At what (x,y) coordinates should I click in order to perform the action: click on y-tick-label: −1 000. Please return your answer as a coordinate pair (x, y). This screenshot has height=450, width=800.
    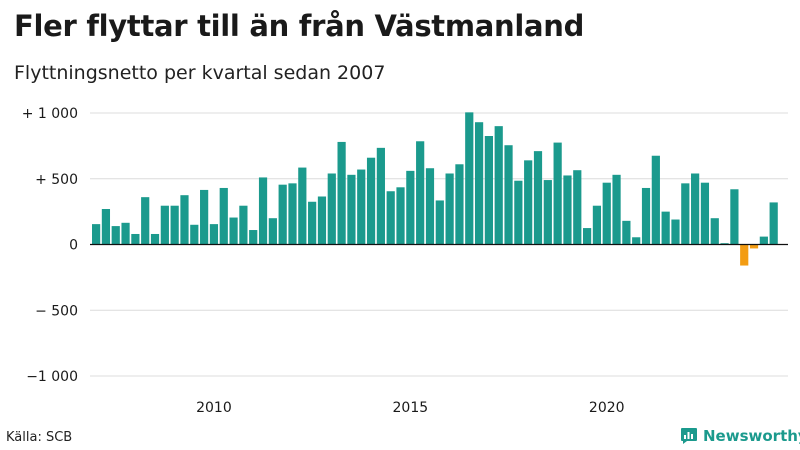
    Looking at the image, I should click on (52, 377).